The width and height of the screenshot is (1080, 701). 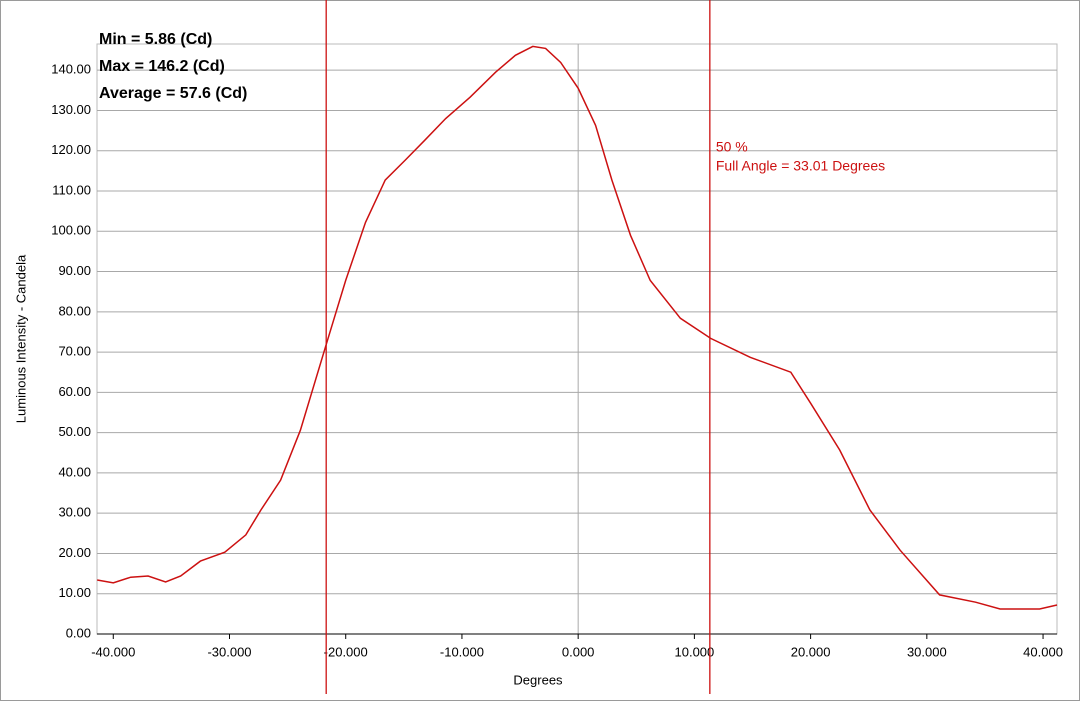 I want to click on y-tick-label: 10.00, so click(x=74, y=592).